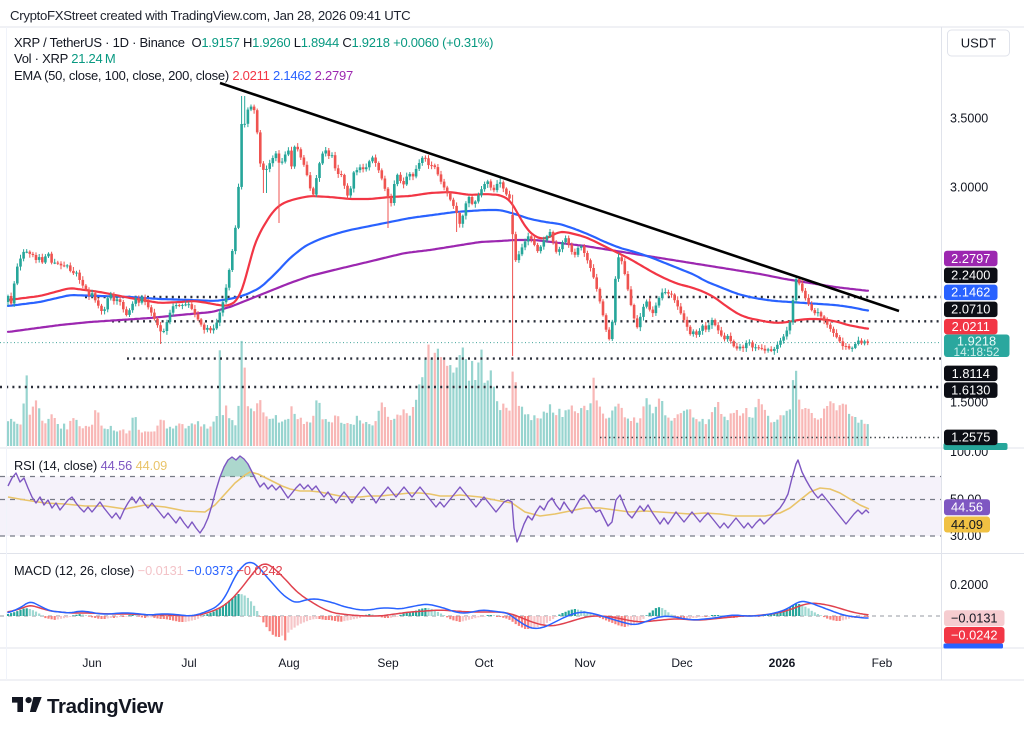 The height and width of the screenshot is (740, 1024). Describe the element at coordinates (681, 663) in the screenshot. I see `svg-text: Dec` at that location.